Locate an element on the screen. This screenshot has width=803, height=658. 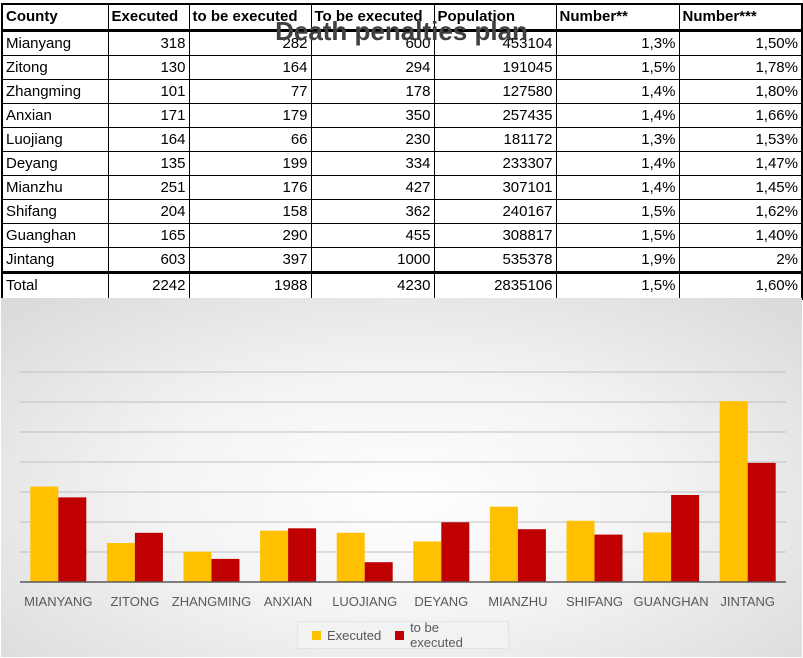
bar-executed-zhangming is located at coordinates (197, 566).